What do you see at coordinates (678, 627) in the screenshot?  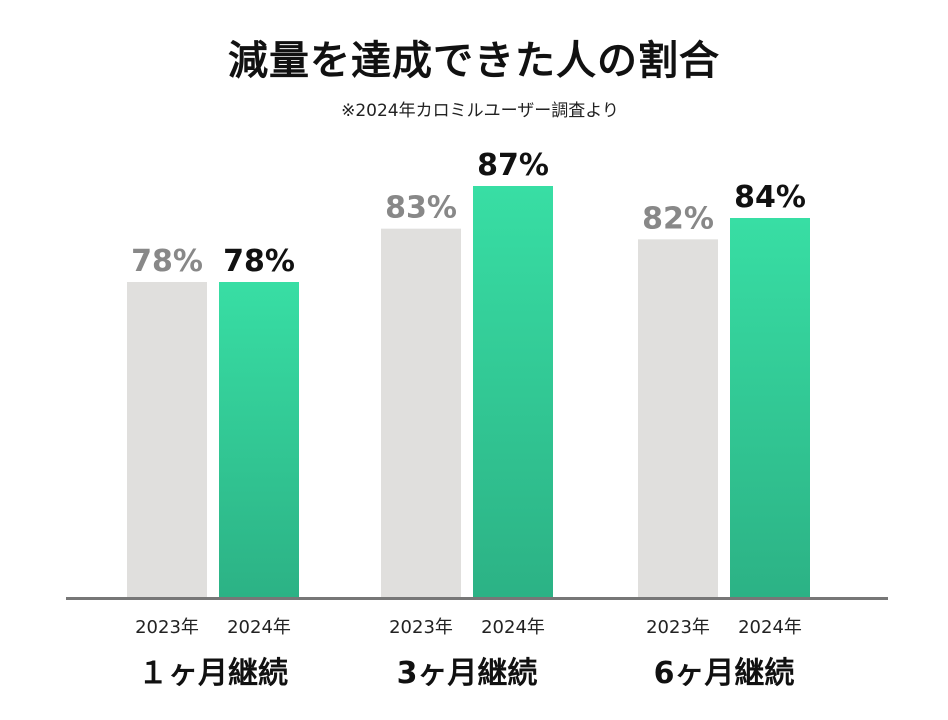 I see `series-label-2023-3: 2023年` at bounding box center [678, 627].